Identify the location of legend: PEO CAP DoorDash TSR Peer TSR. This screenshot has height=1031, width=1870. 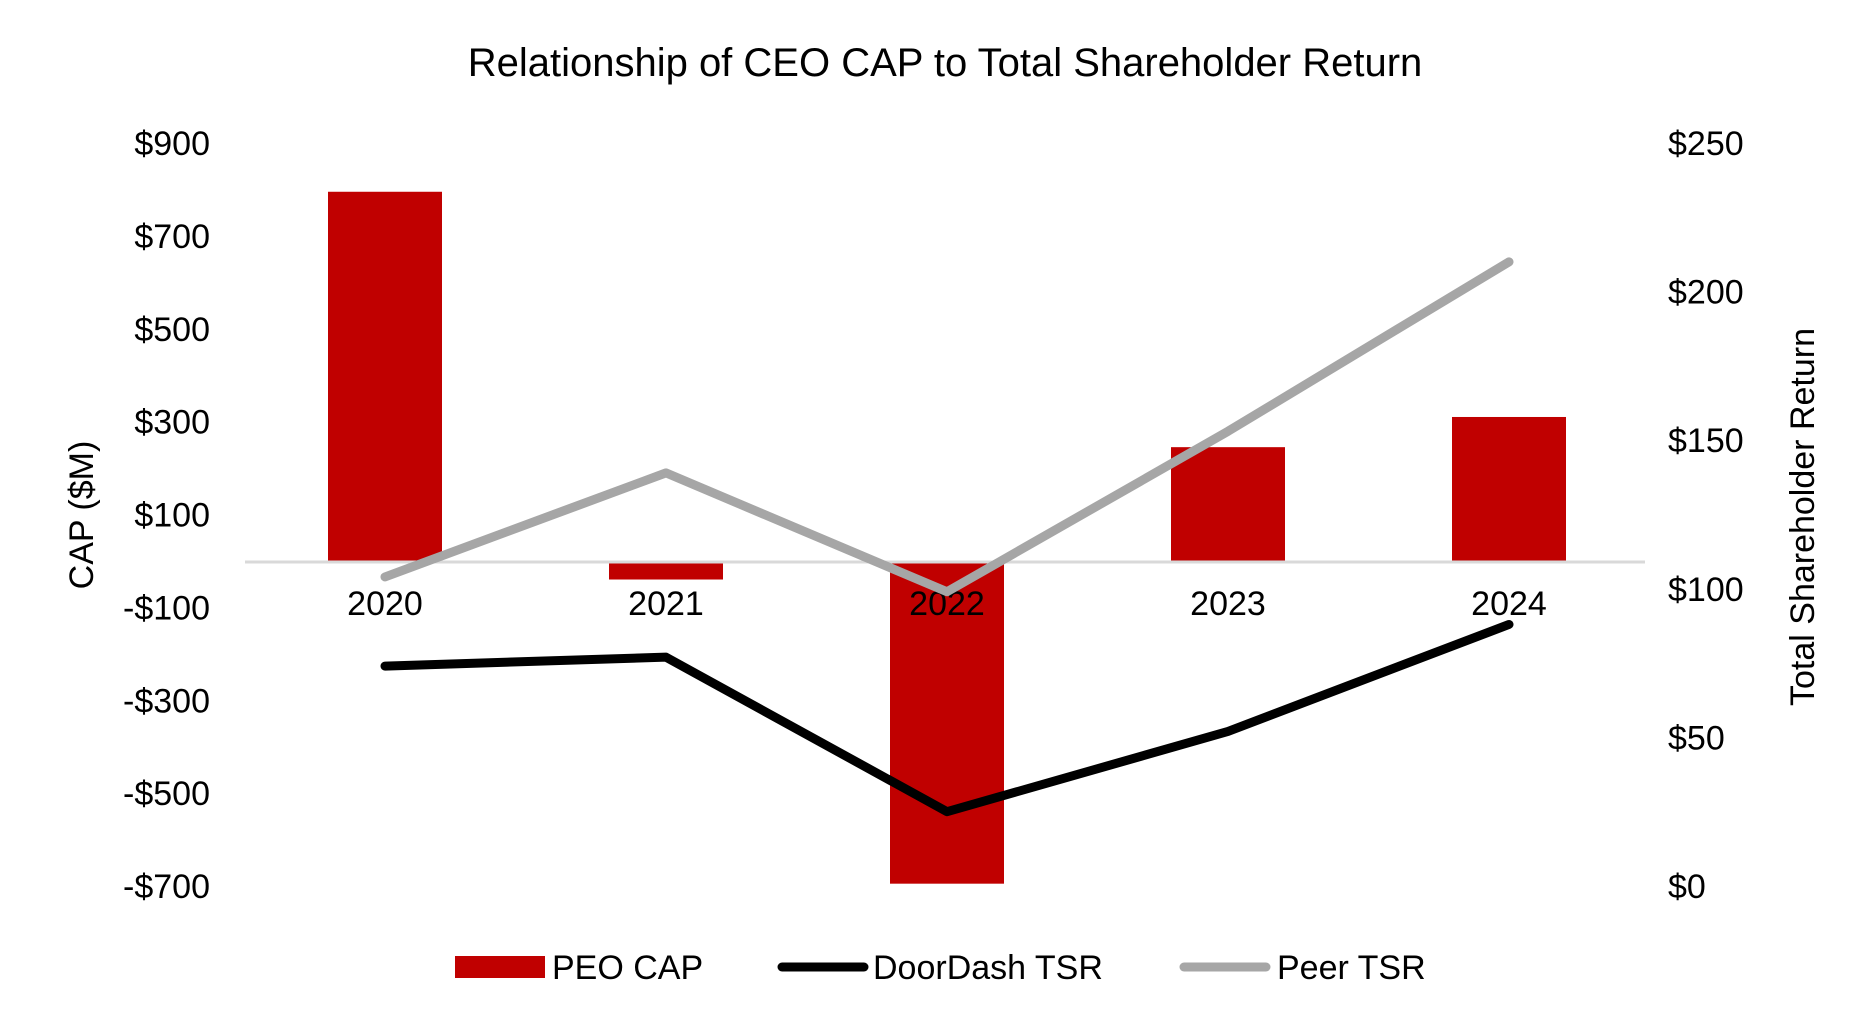
(940, 968).